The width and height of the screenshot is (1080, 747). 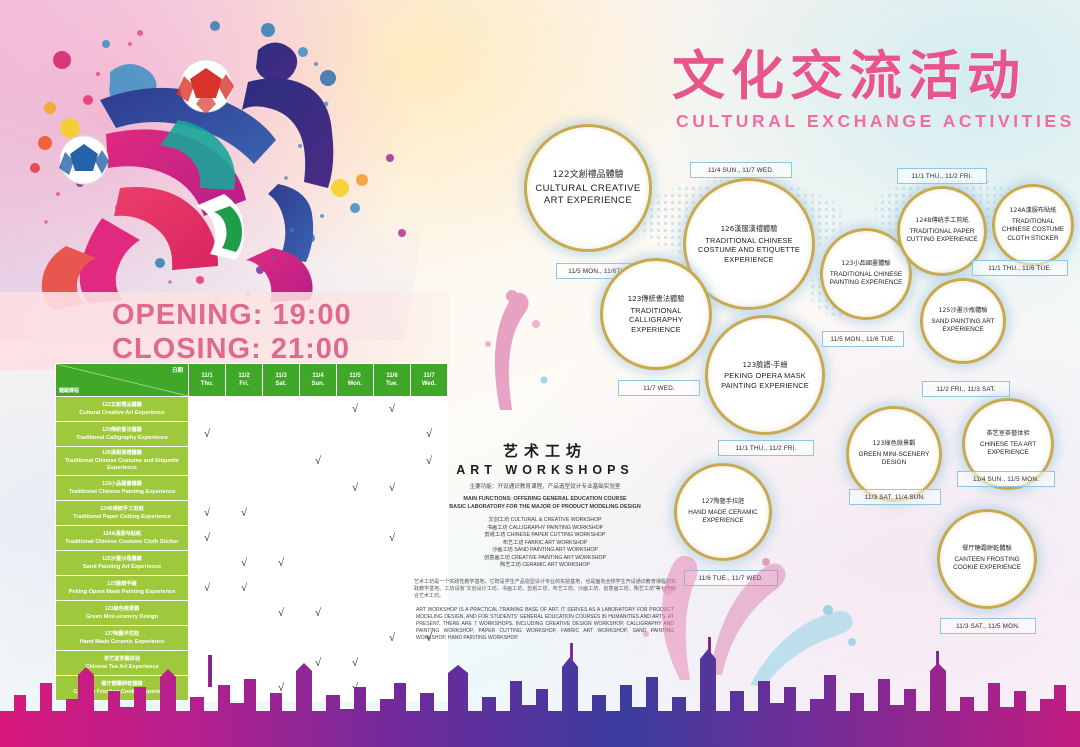 What do you see at coordinates (281, 384) in the screenshot?
I see `day-weekday-2: Sat.` at bounding box center [281, 384].